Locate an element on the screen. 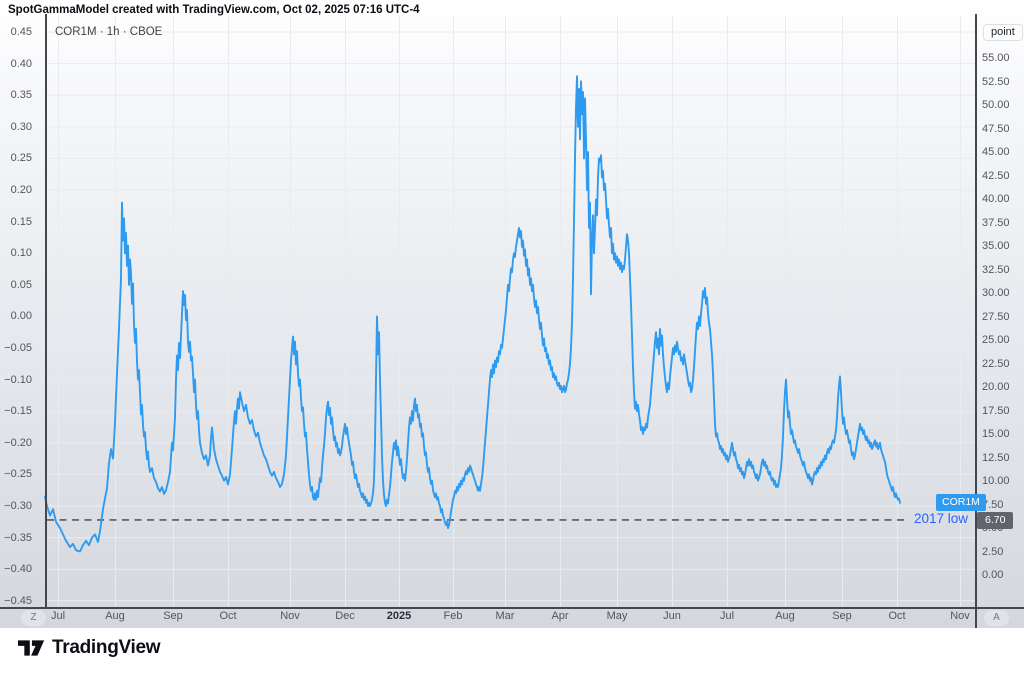 Image resolution: width=1024 pixels, height=673 pixels. right-axis-tick-label: 17.50 is located at coordinates (996, 410).